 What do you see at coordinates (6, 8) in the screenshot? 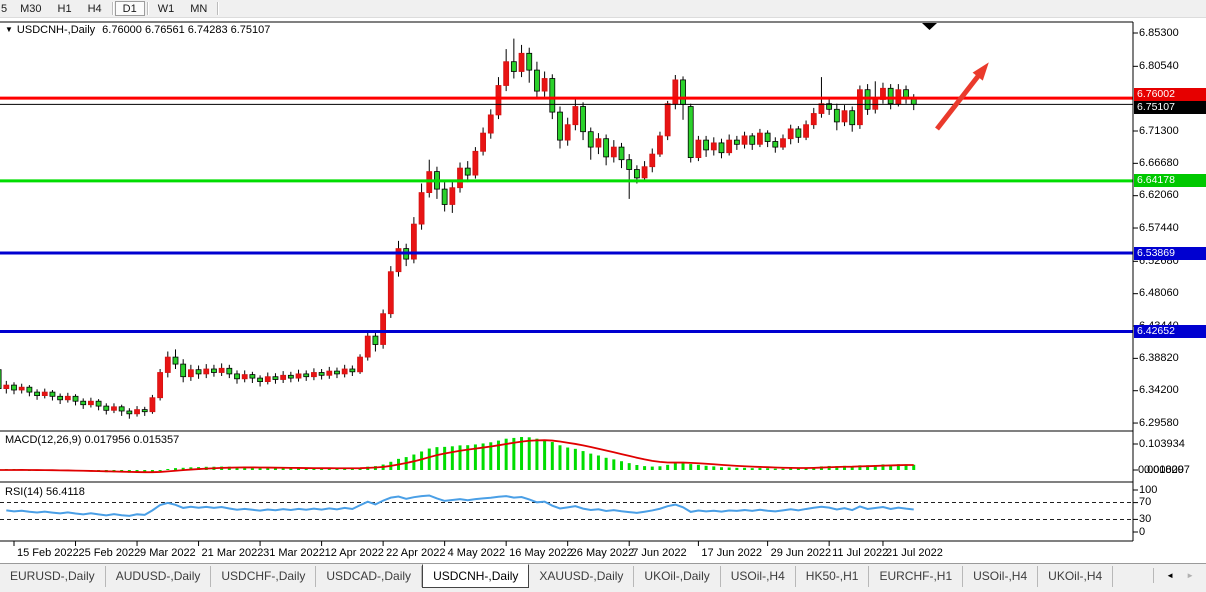
I see `timeframe-button-5: 5` at bounding box center [6, 8].